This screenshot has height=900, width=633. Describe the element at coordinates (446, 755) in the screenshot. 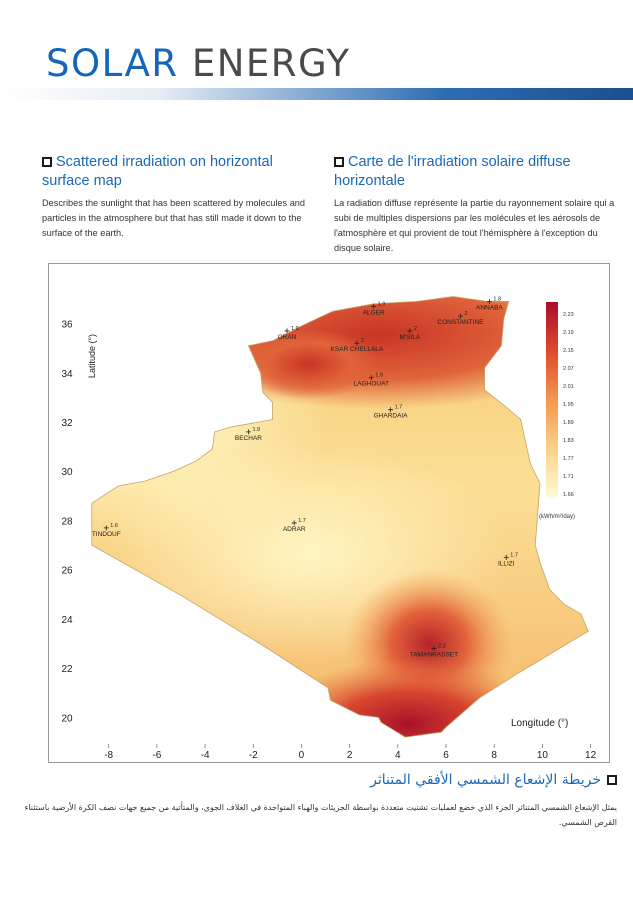

I see `x-tick-label: 6` at that location.